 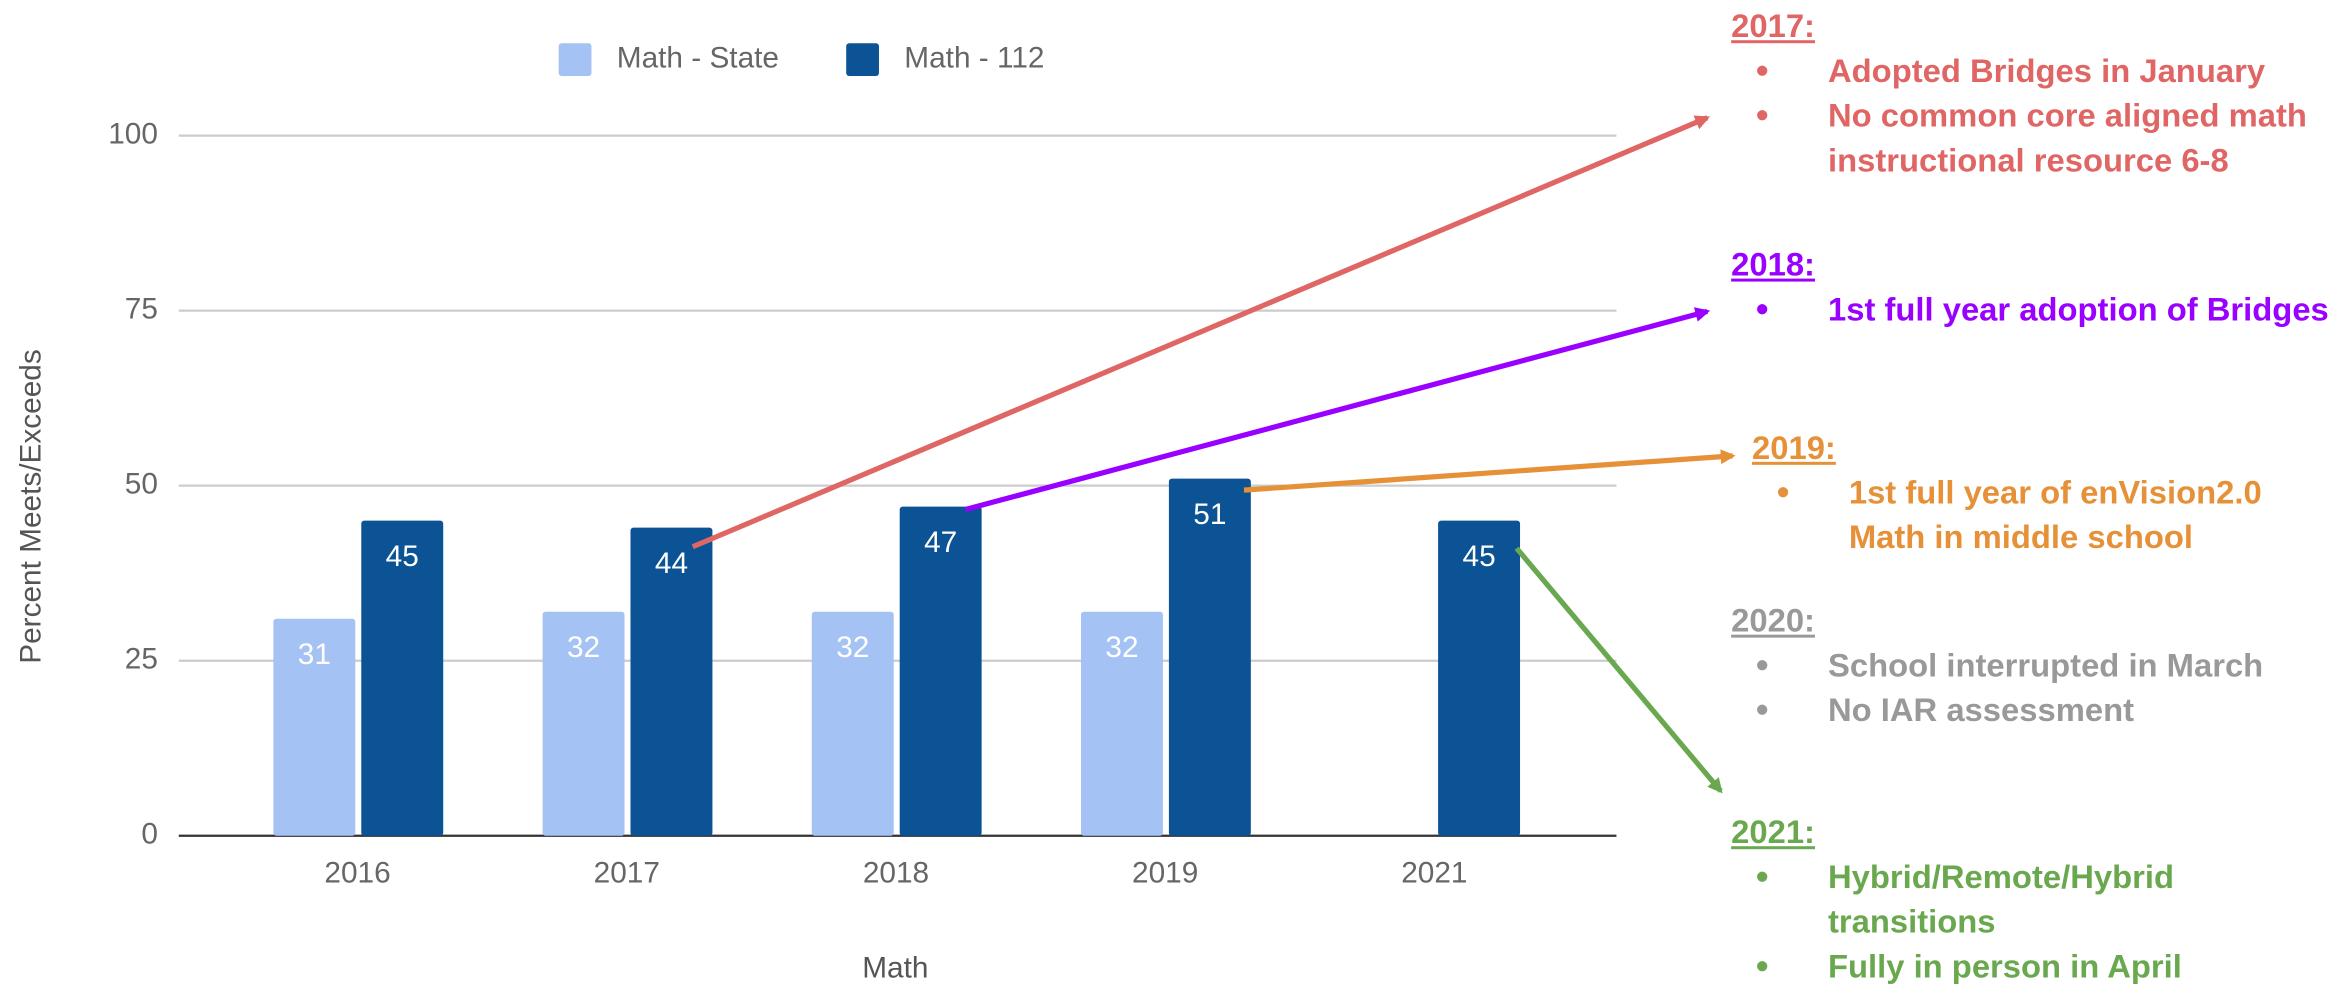 What do you see at coordinates (1165, 872) in the screenshot?
I see `x-tick-label: 2019` at bounding box center [1165, 872].